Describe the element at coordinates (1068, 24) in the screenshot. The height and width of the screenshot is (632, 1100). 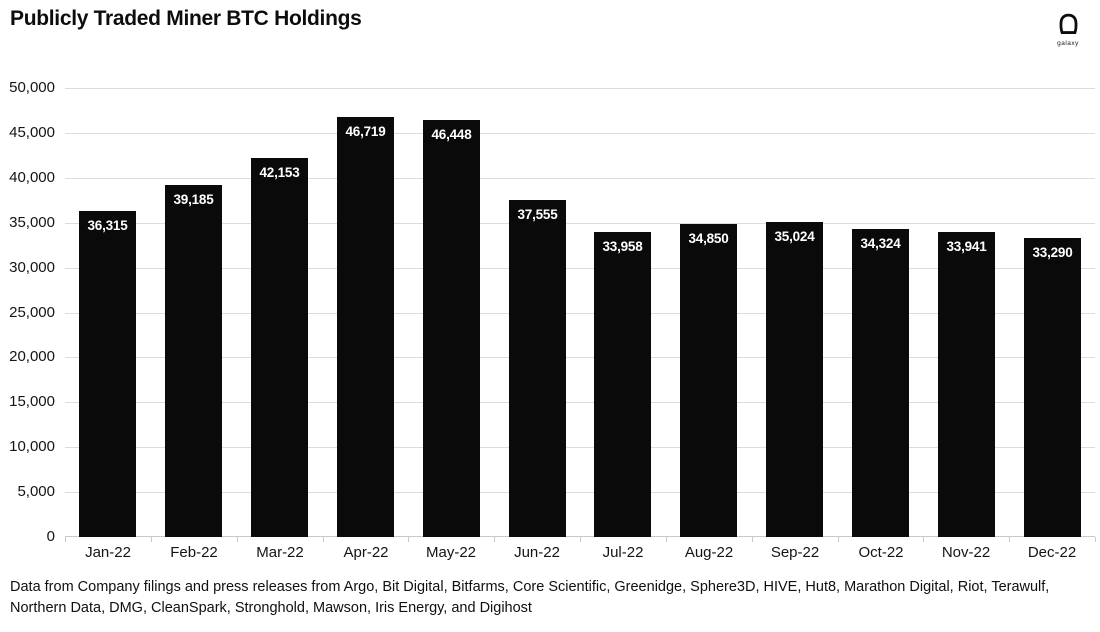
I see `galaxy-helmet-icon` at that location.